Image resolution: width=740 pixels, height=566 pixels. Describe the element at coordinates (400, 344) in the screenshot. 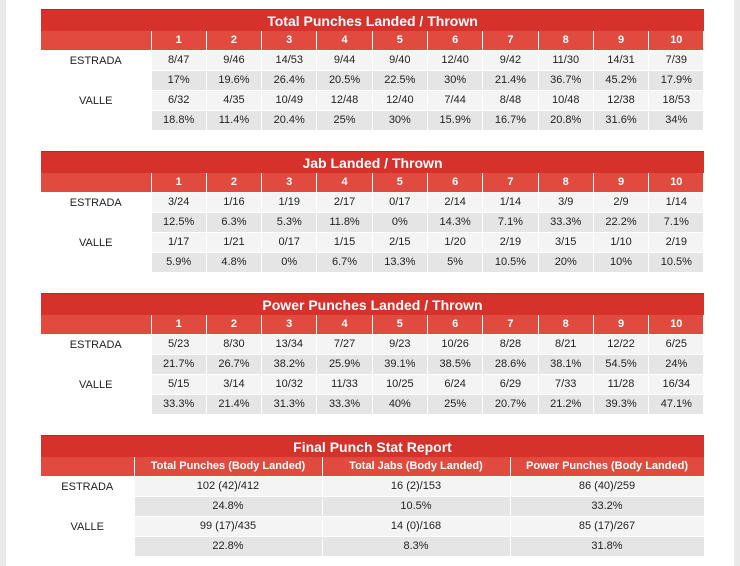

I see `table-cell: 9/23` at that location.